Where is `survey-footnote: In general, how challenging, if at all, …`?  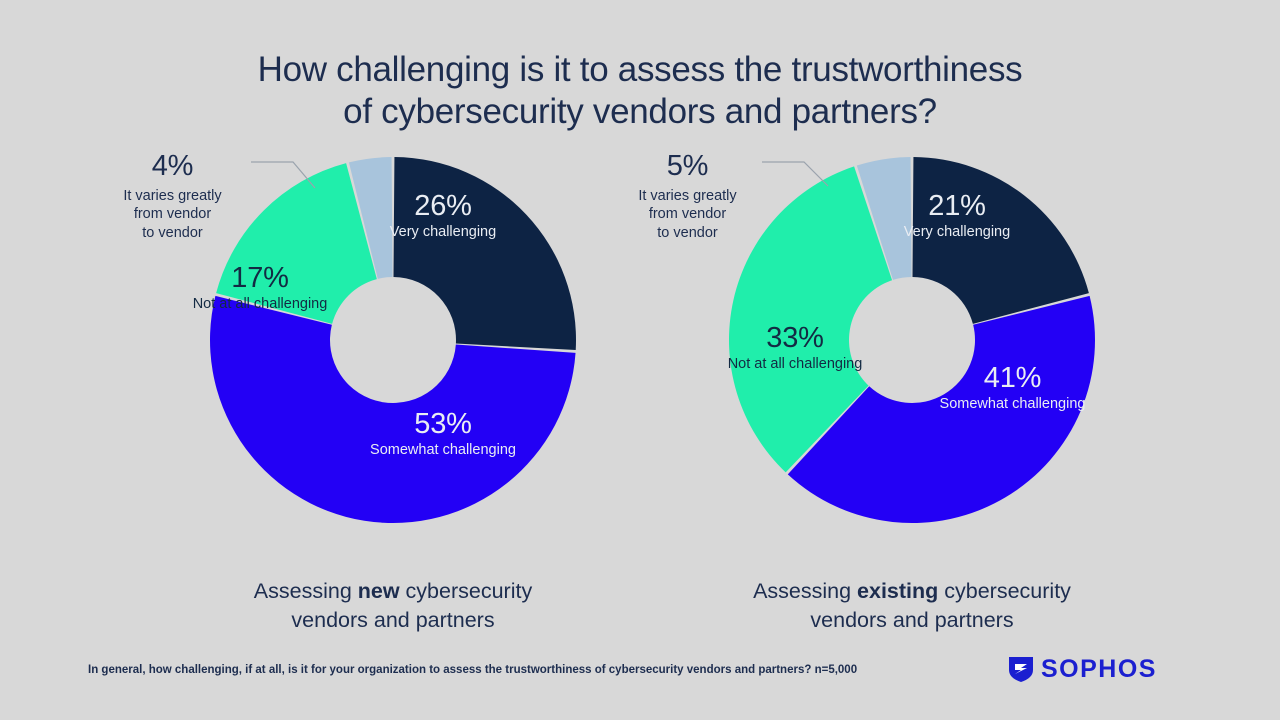
survey-footnote: In general, how challenging, if at all, … is located at coordinates (473, 670).